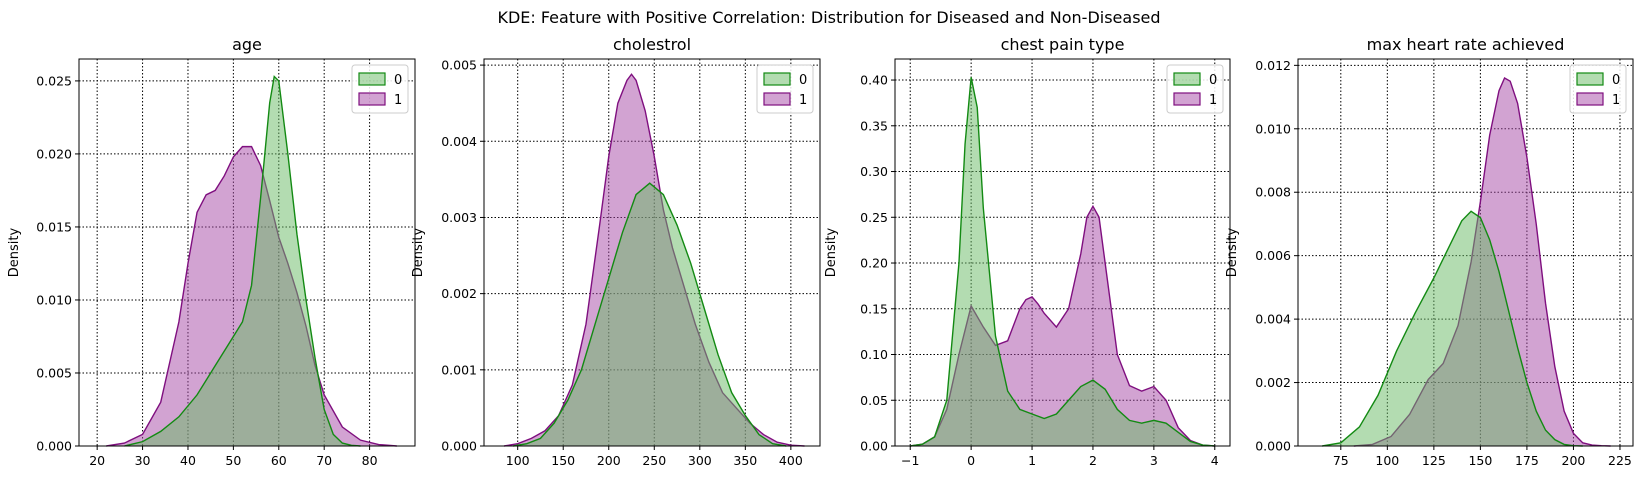  I want to click on y-tick-label: 0.30, so click(874, 171).